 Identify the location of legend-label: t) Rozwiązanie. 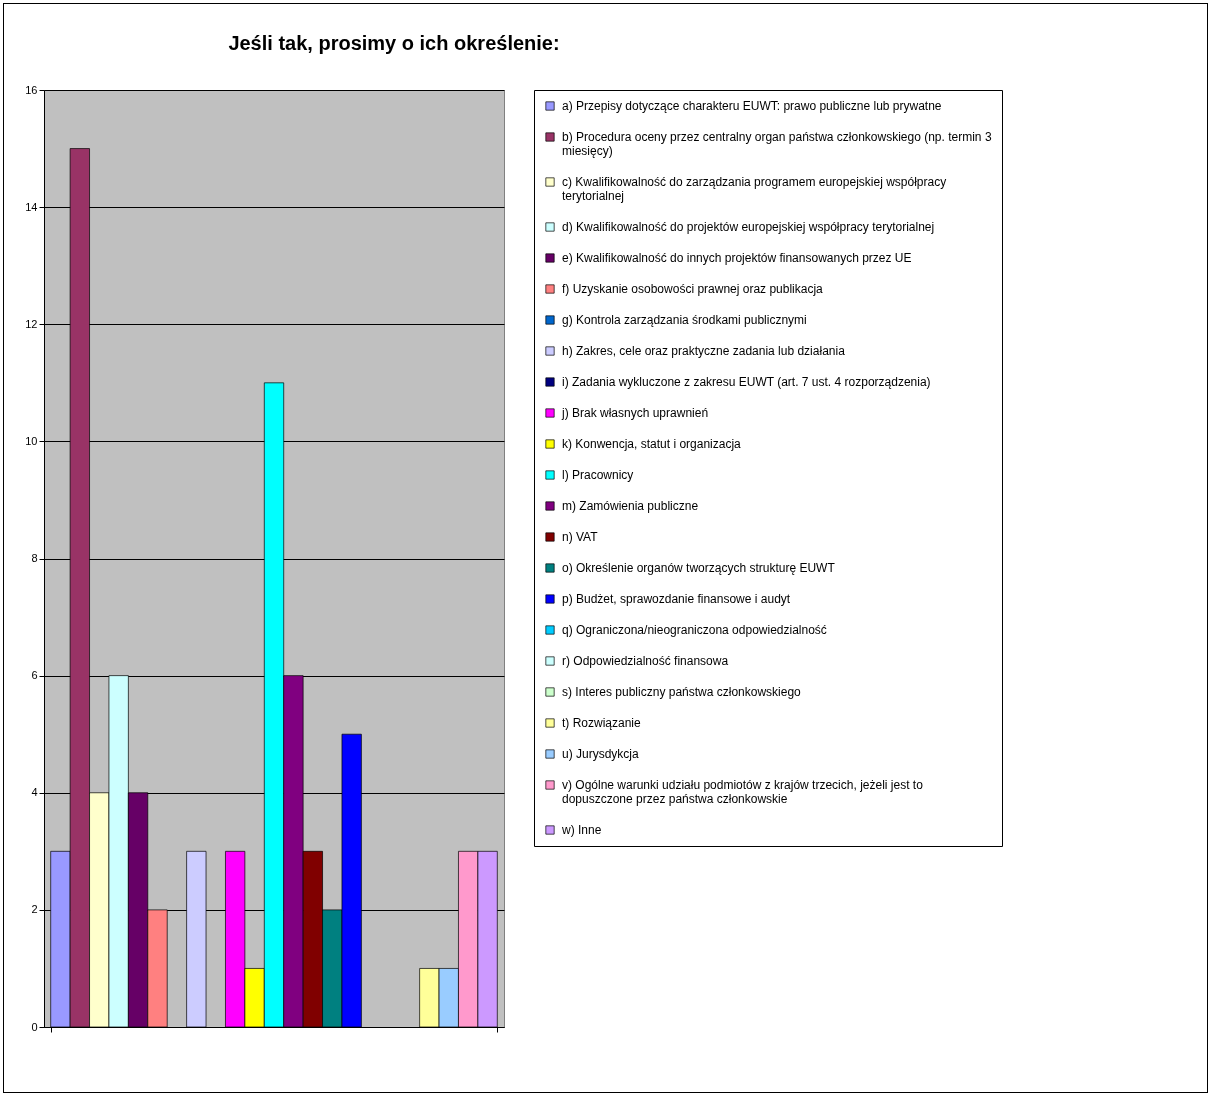
(602, 723).